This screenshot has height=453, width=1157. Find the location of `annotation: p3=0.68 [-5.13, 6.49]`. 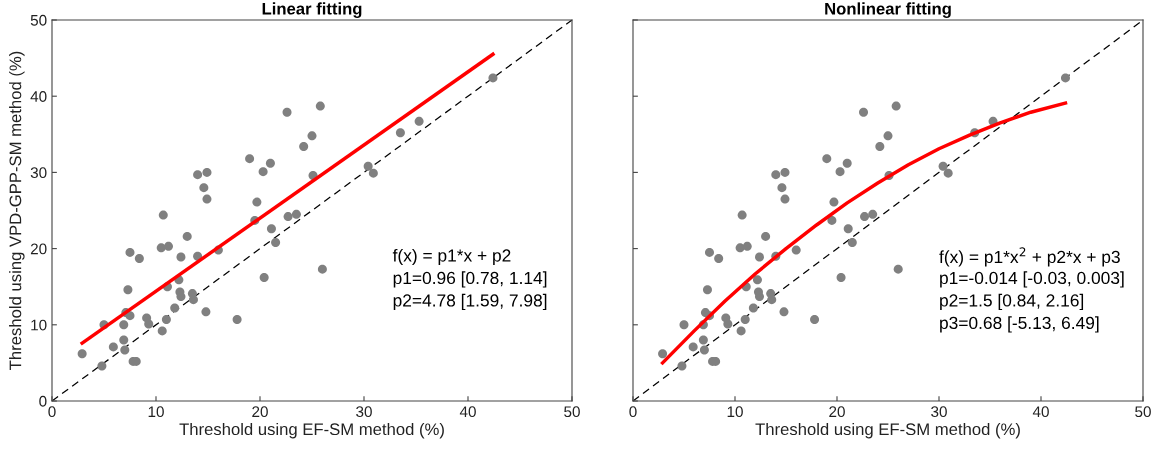

annotation: p3=0.68 [-5.13, 6.49] is located at coordinates (1019, 324).